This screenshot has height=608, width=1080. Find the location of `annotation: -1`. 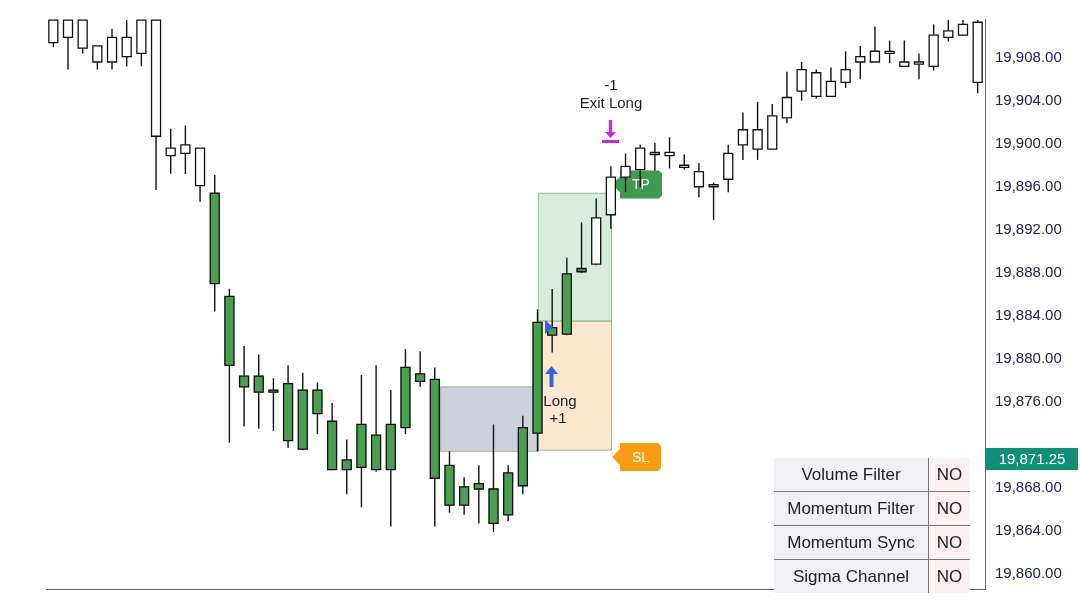

annotation: -1 is located at coordinates (611, 85).